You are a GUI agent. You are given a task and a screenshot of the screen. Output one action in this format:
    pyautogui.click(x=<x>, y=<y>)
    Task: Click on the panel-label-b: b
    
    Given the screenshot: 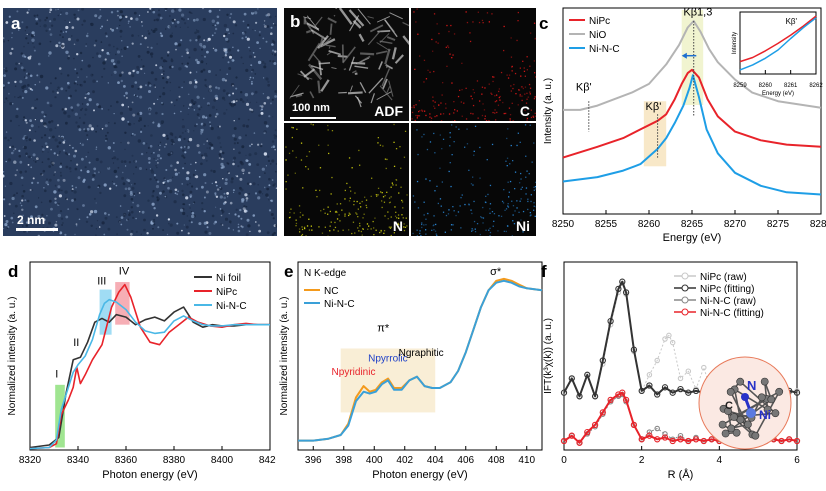 What is the action you would take?
    pyautogui.click(x=295, y=21)
    